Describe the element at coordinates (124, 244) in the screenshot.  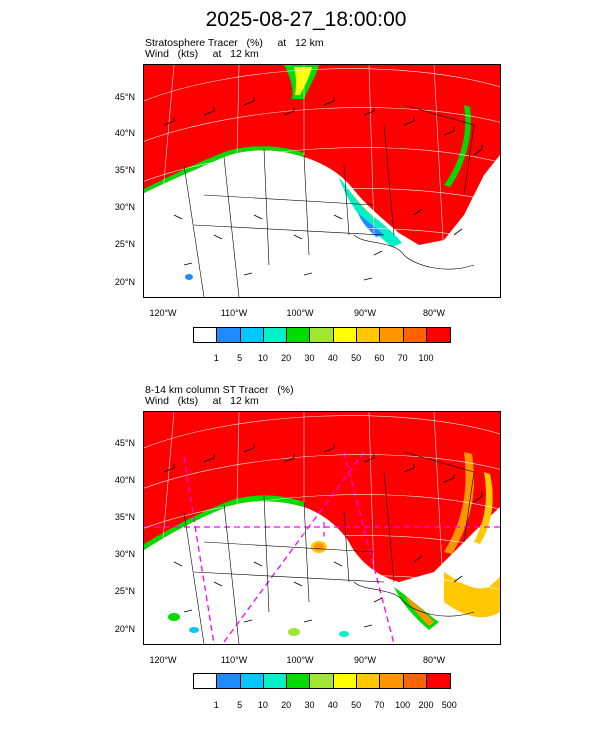
I see `panel1-lat-label: 25°N` at that location.